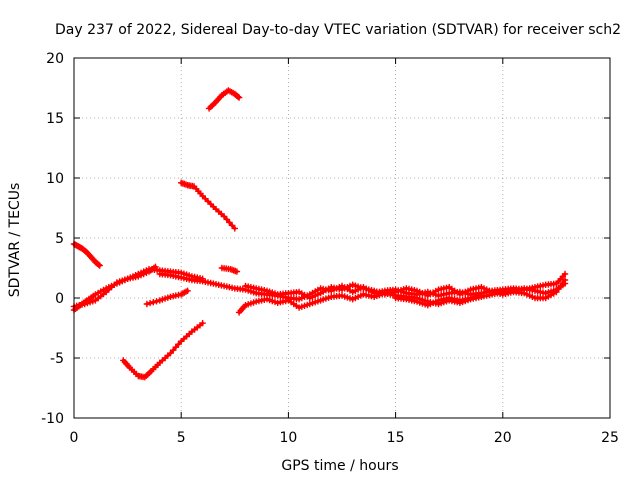 This screenshot has height=480, width=640. I want to click on y-tick-label: 15, so click(55, 119).